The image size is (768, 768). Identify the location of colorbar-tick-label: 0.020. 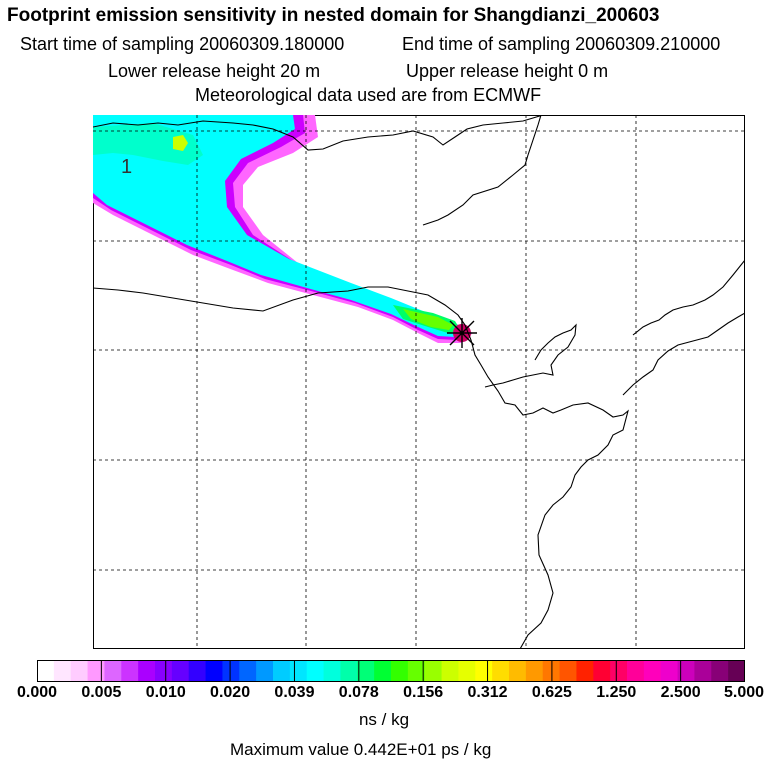
(230, 692).